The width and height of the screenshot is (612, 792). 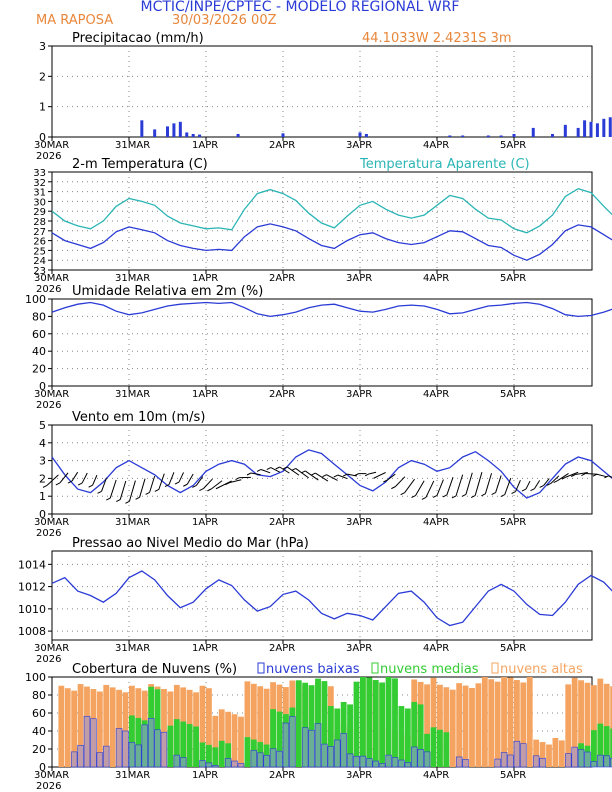 I want to click on y-tick-label: 33, so click(x=39, y=173).